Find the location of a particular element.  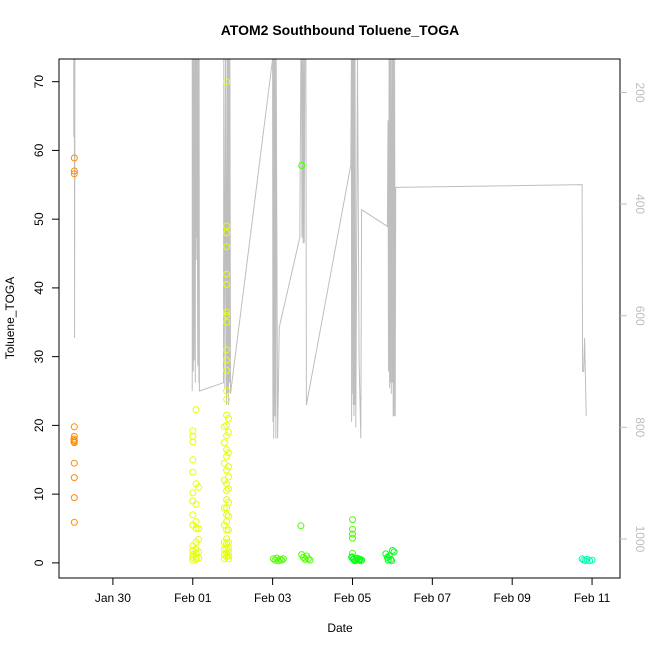

y-tick-label: 50 is located at coordinates (39, 219).